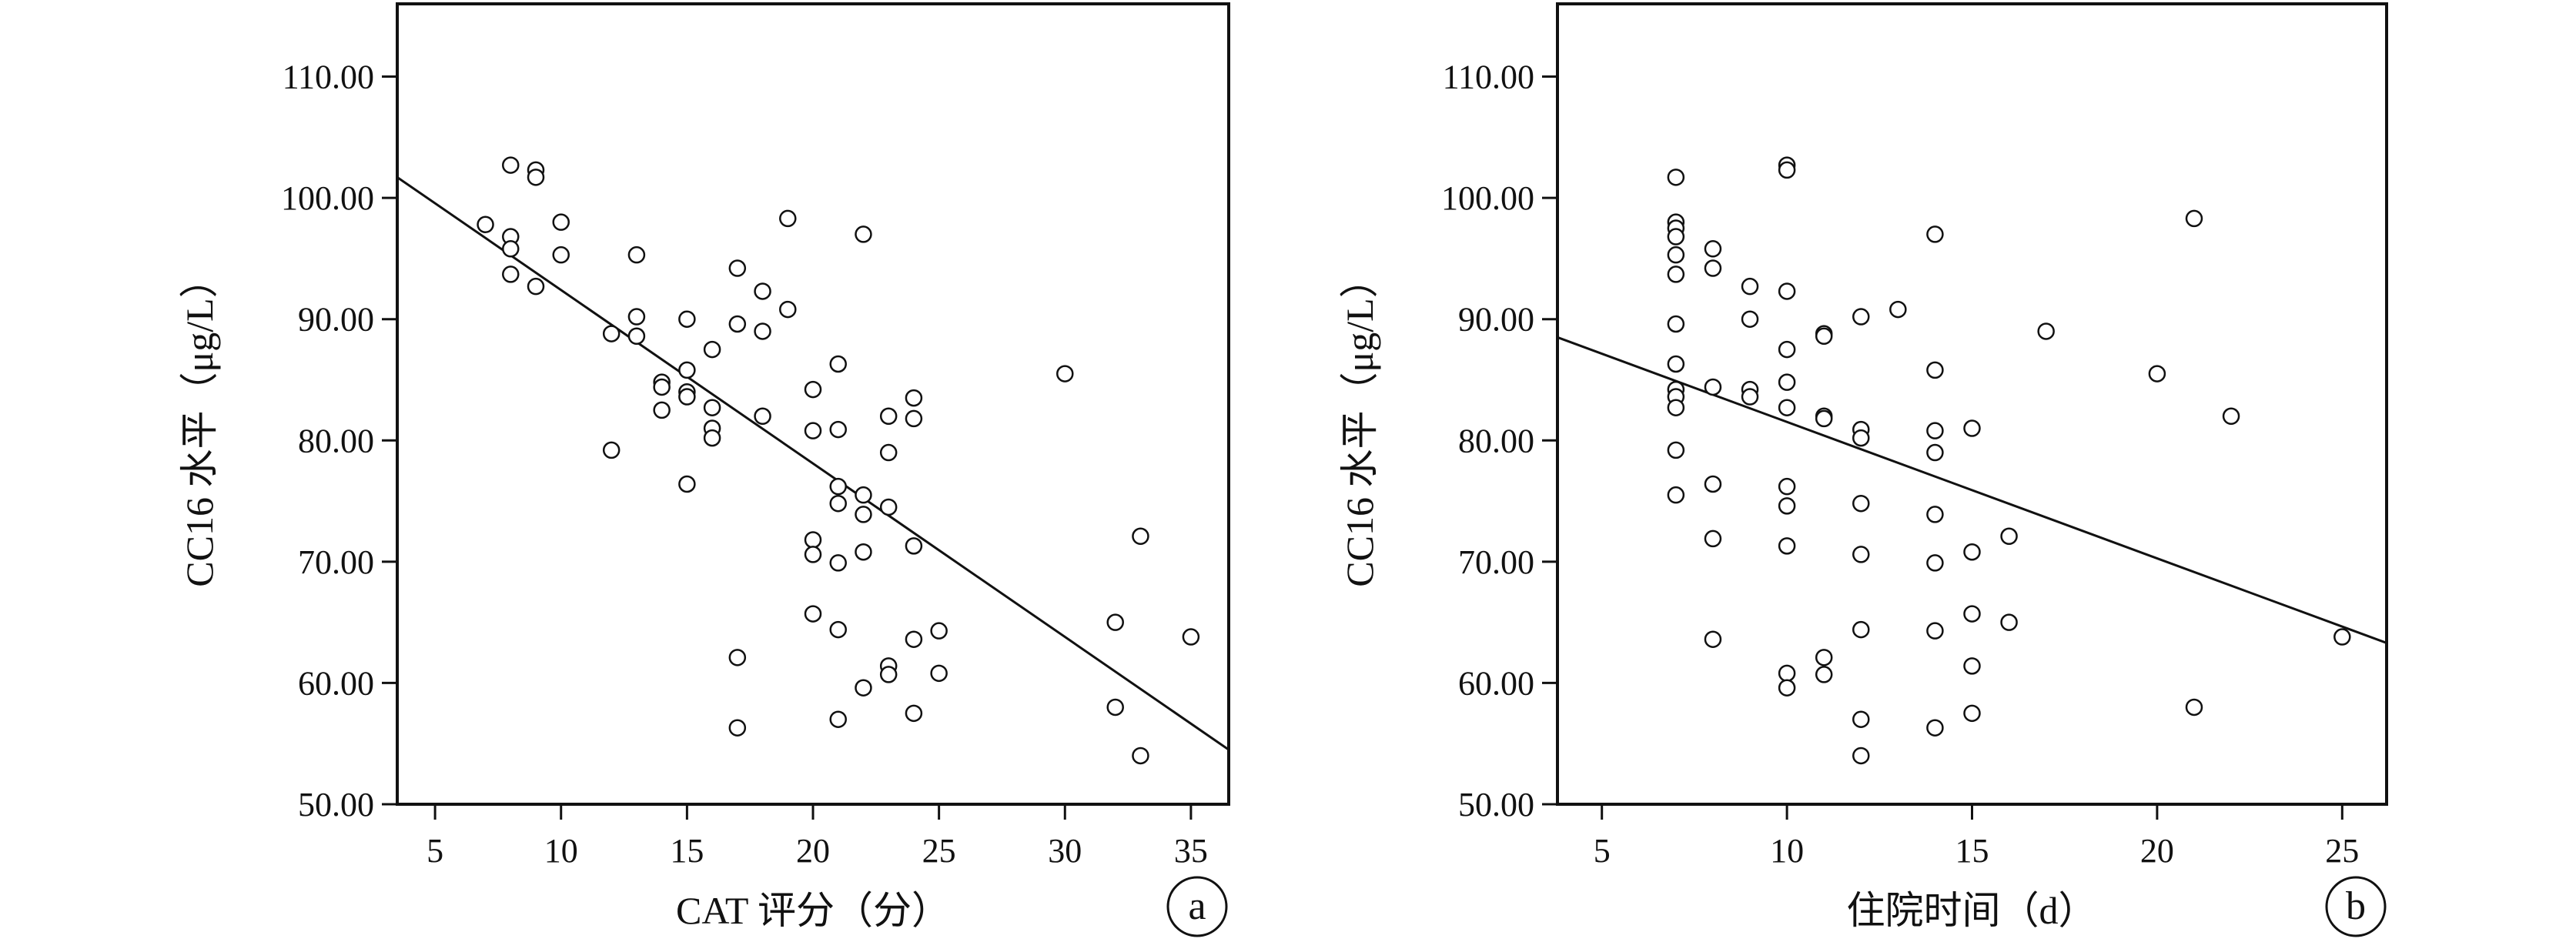 This screenshot has height=942, width=2576. What do you see at coordinates (329, 77) in the screenshot?
I see `y-tick-label: 110.00` at bounding box center [329, 77].